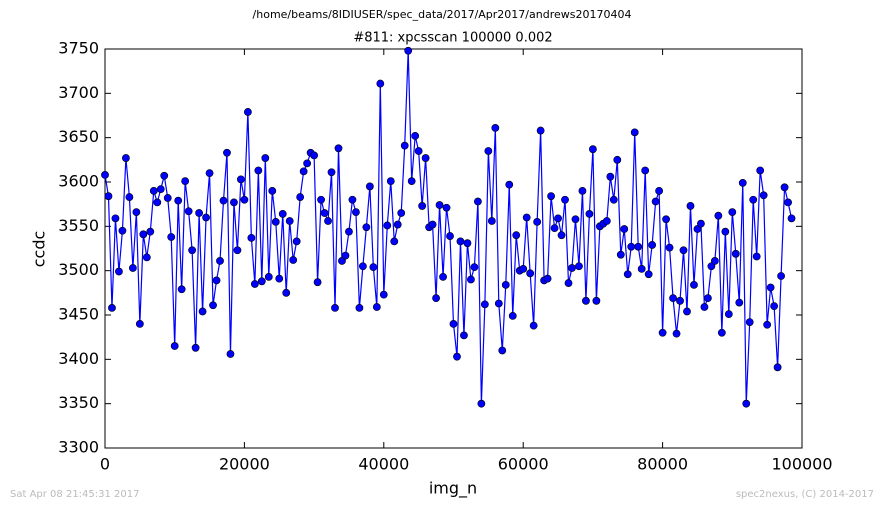 This screenshot has height=509, width=884. Describe the element at coordinates (78, 314) in the screenshot. I see `y-tick-label: 3450` at that location.